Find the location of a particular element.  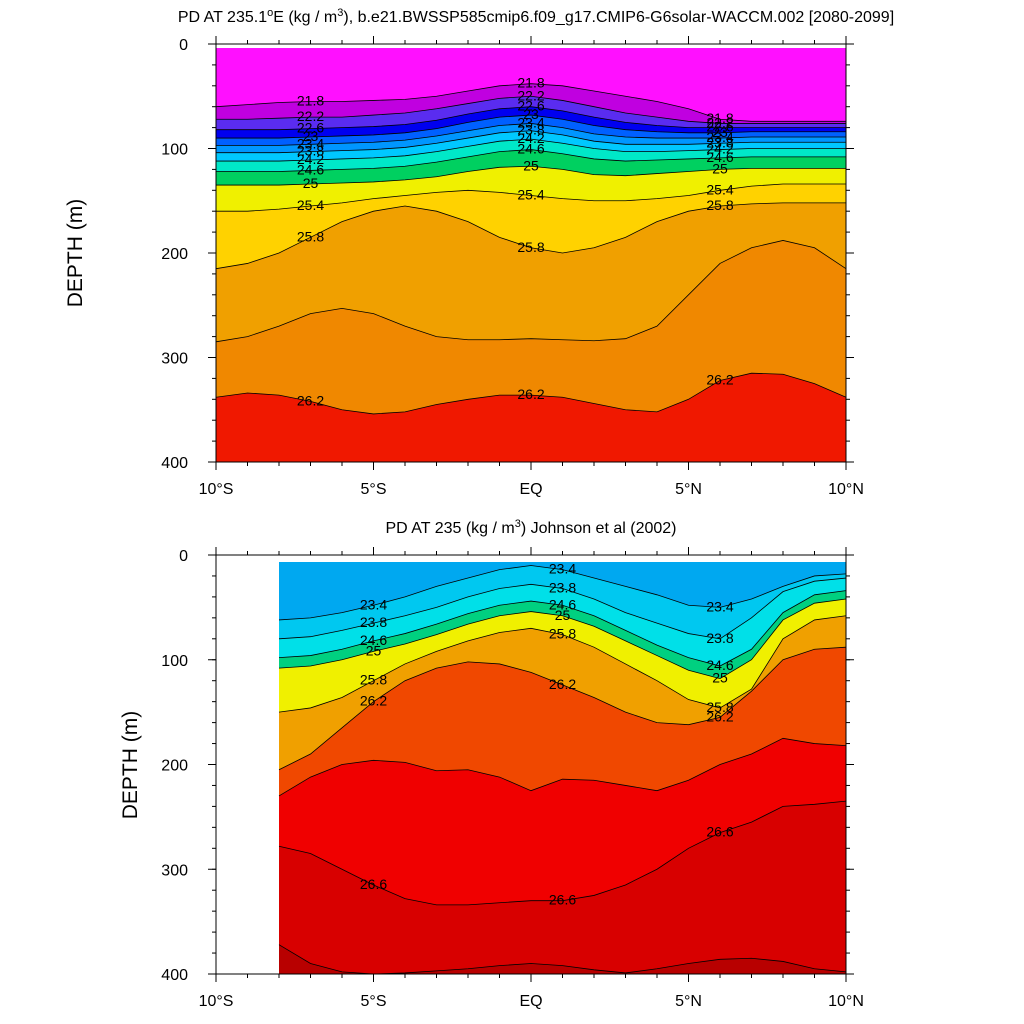

y-tick-label: 200 is located at coordinates (174, 766).